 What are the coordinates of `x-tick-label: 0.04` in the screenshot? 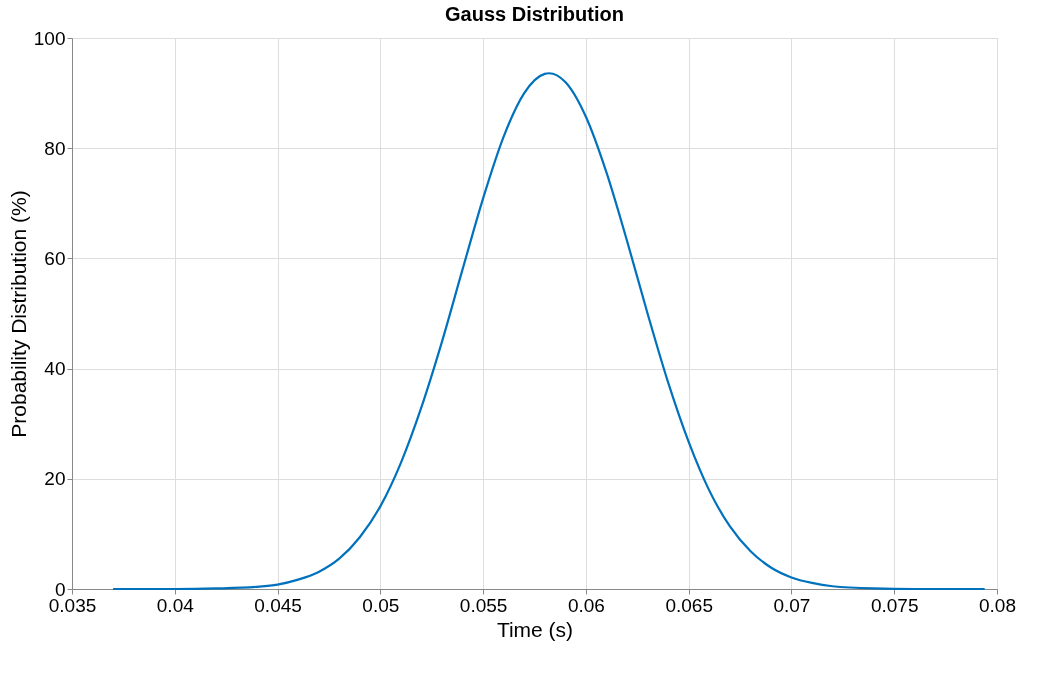 It's located at (175, 605).